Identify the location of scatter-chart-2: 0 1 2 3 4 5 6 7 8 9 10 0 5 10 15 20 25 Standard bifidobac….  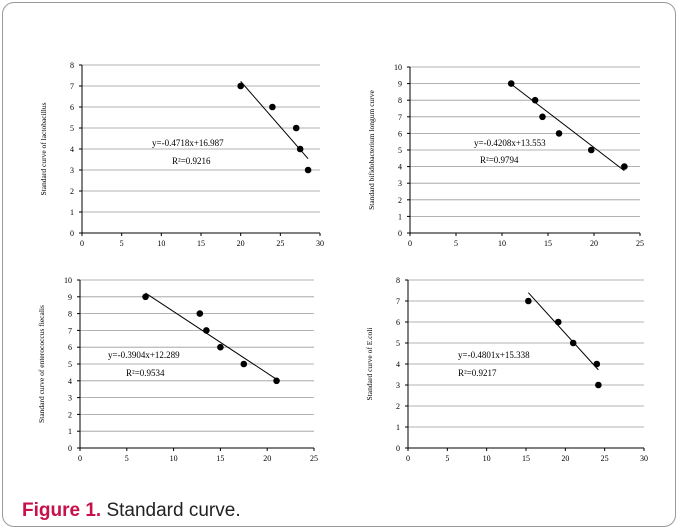
(505, 155).